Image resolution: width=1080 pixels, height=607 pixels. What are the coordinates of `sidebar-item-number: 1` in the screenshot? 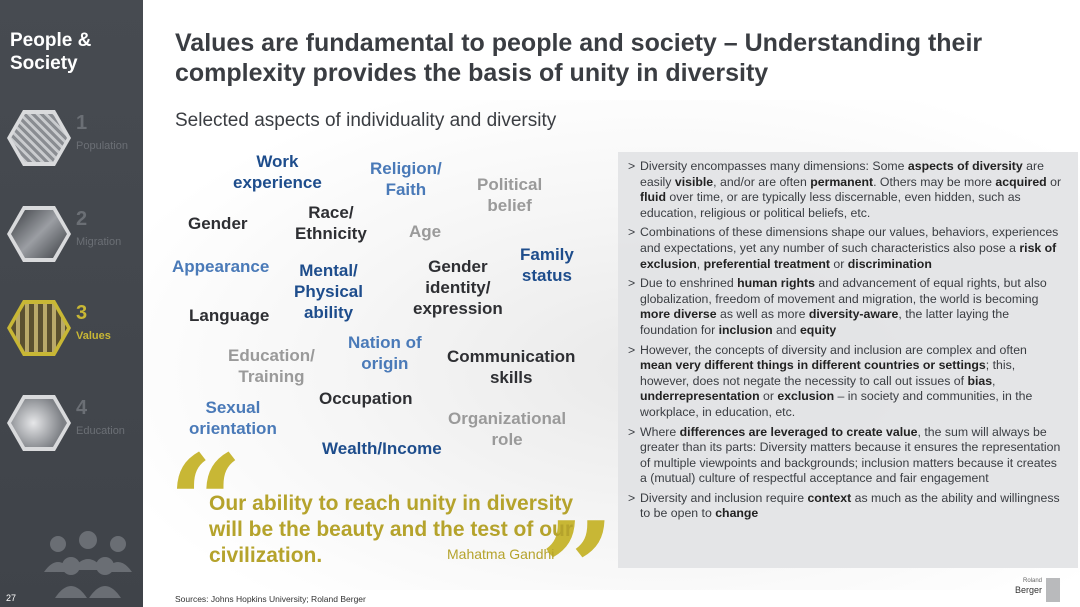 It's located at (82, 123).